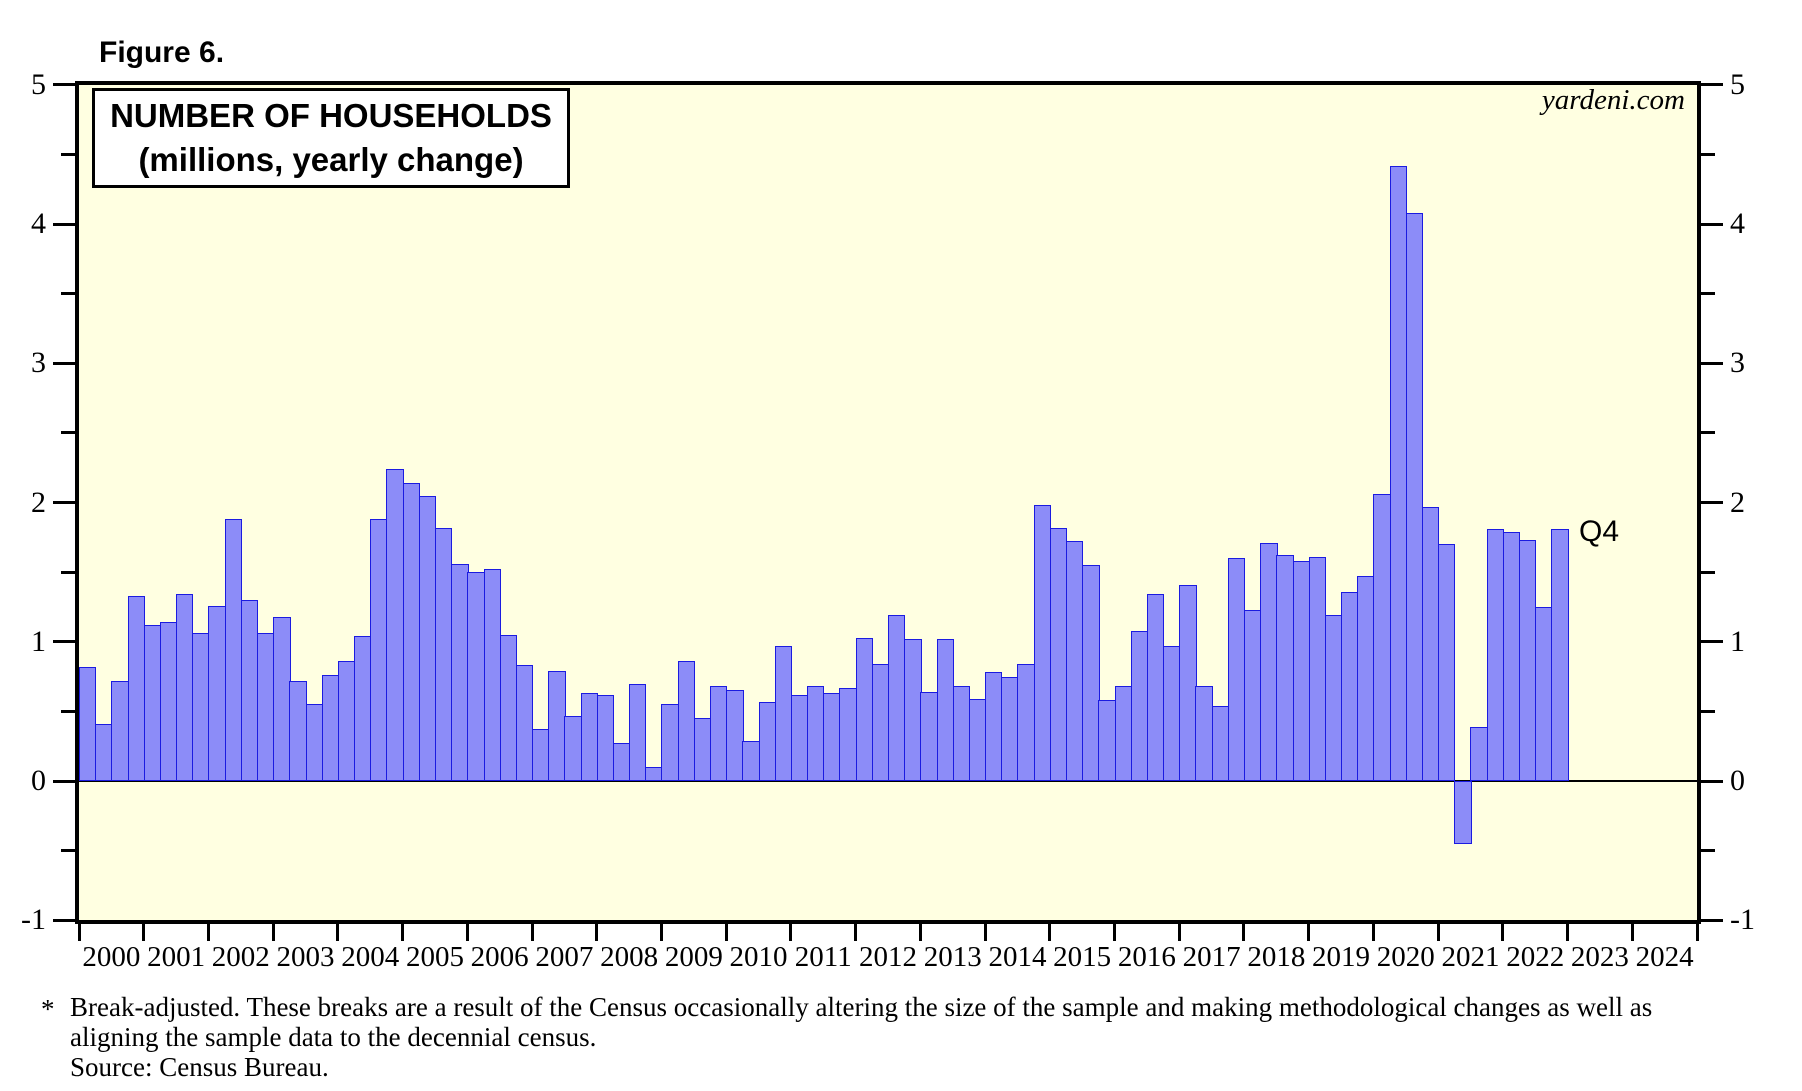 Image resolution: width=1802 pixels, height=1091 pixels. What do you see at coordinates (395, 625) in the screenshot?
I see `bar-2004-q4` at bounding box center [395, 625].